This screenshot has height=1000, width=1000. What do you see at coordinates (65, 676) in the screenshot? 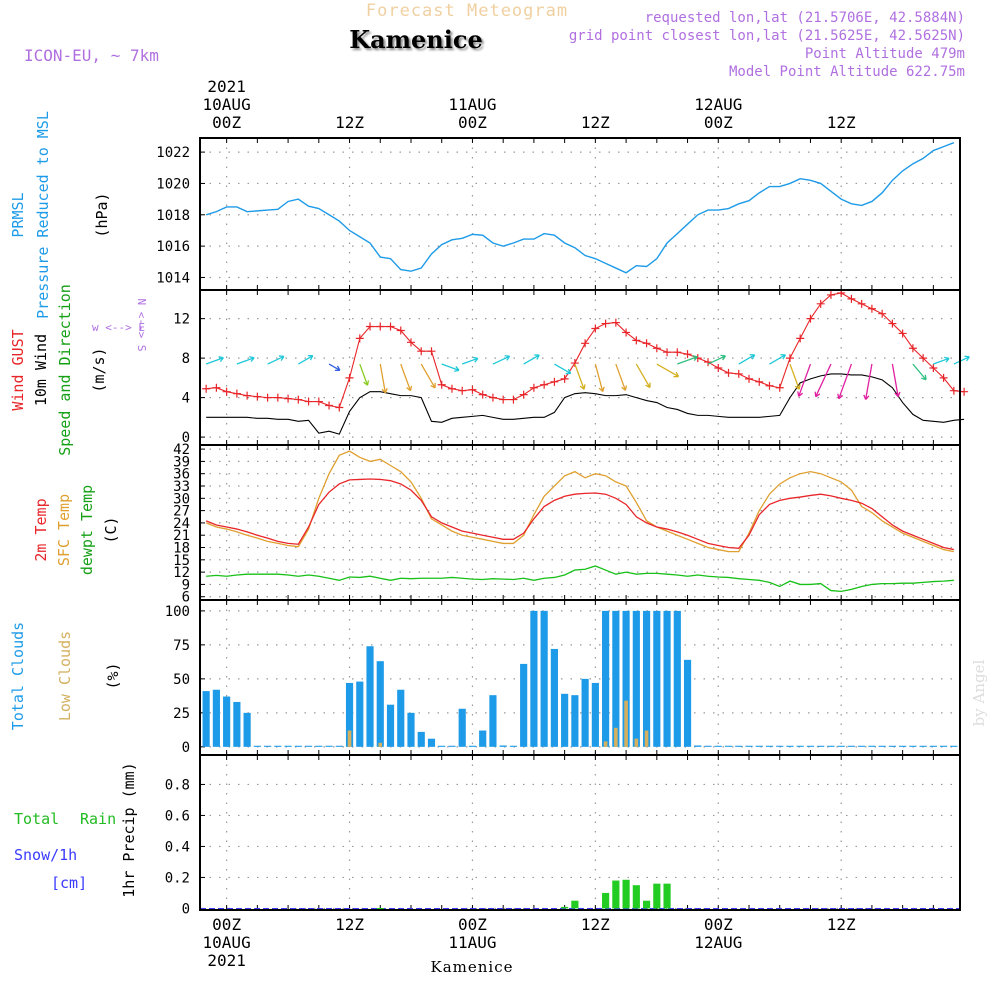
I see `low-clouds-label: Low Clouds` at bounding box center [65, 676].